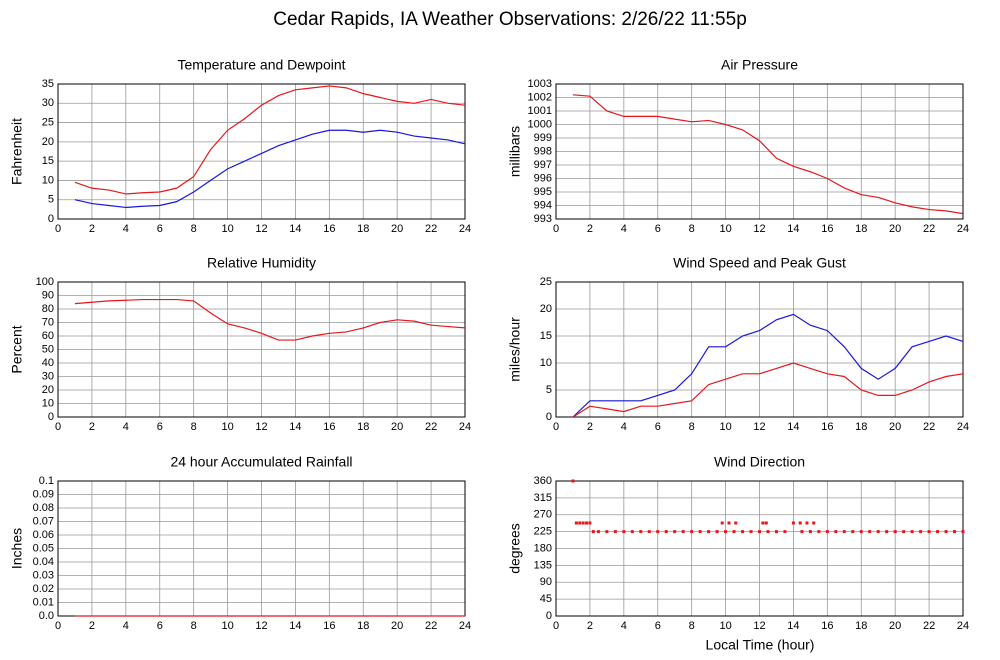  Describe the element at coordinates (546, 309) in the screenshot. I see `y-tick-label: 20` at that location.